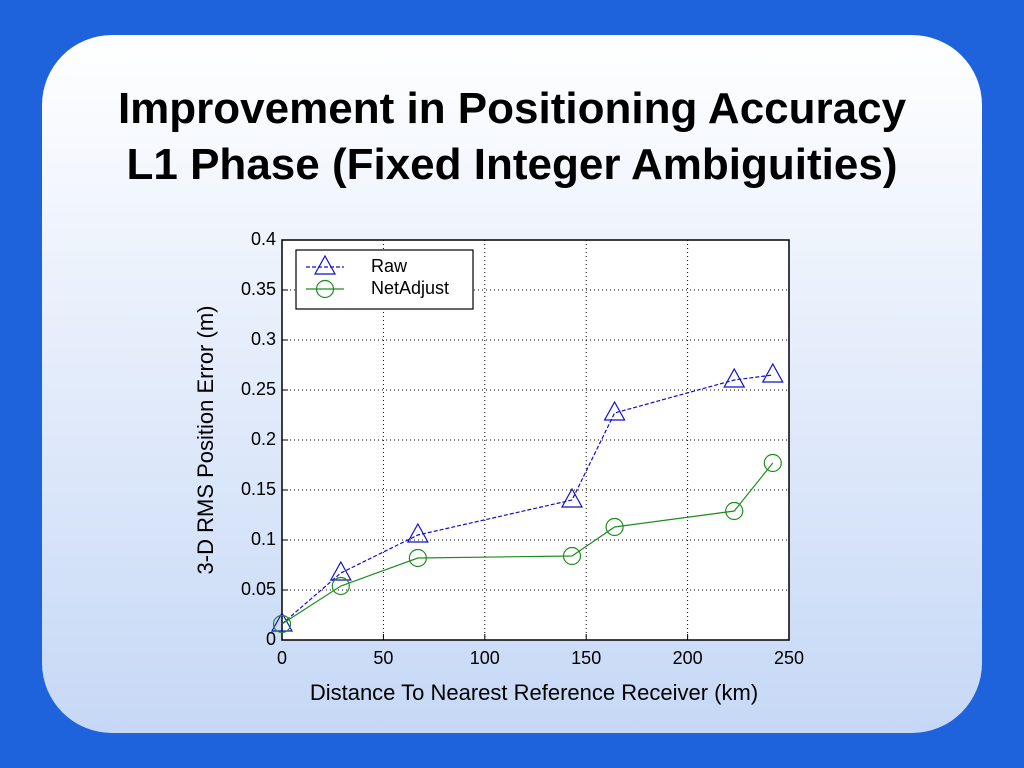  Describe the element at coordinates (512, 108) in the screenshot. I see `title: Improvement in Positioning Accuracy` at that location.